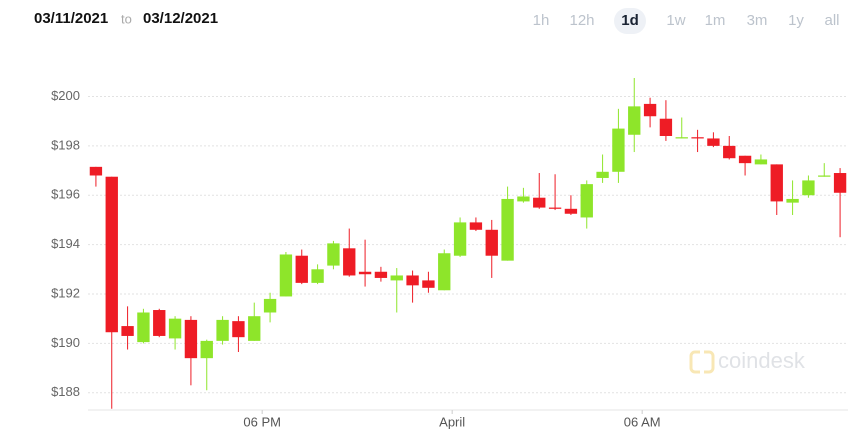  I want to click on watermark: coindesk, so click(747, 361).